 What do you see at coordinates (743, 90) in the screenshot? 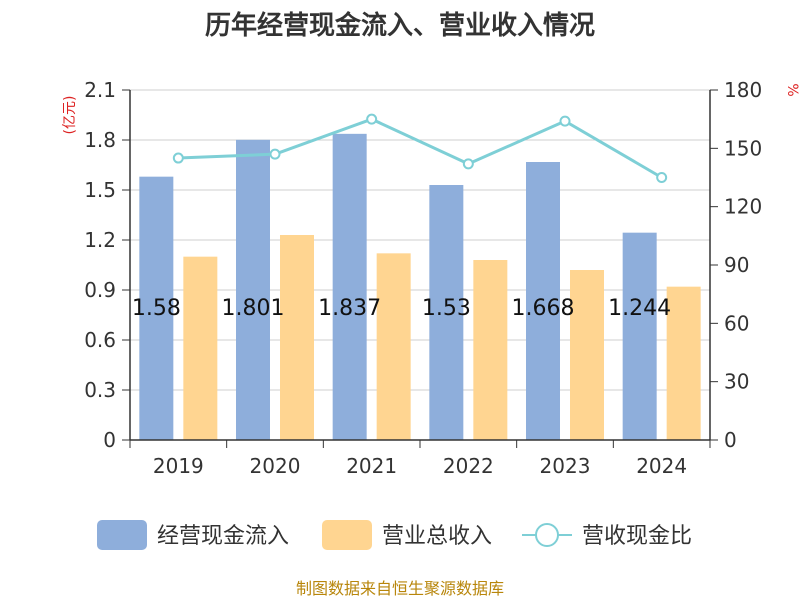
I see `right-tick-label: 180` at bounding box center [743, 90].